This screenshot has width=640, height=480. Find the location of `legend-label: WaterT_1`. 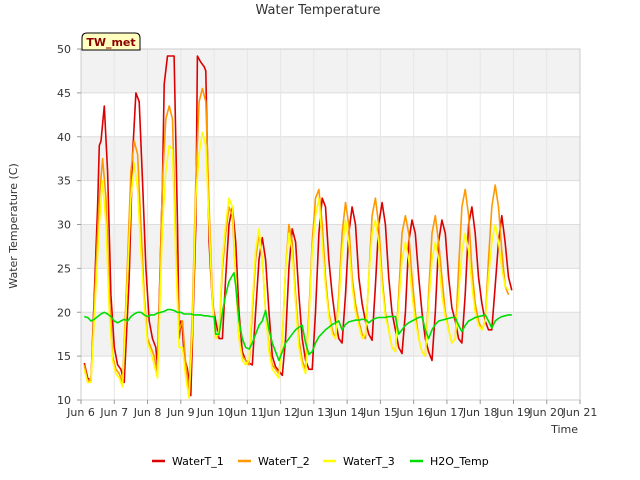

legend-label: WaterT_1 is located at coordinates (198, 461).